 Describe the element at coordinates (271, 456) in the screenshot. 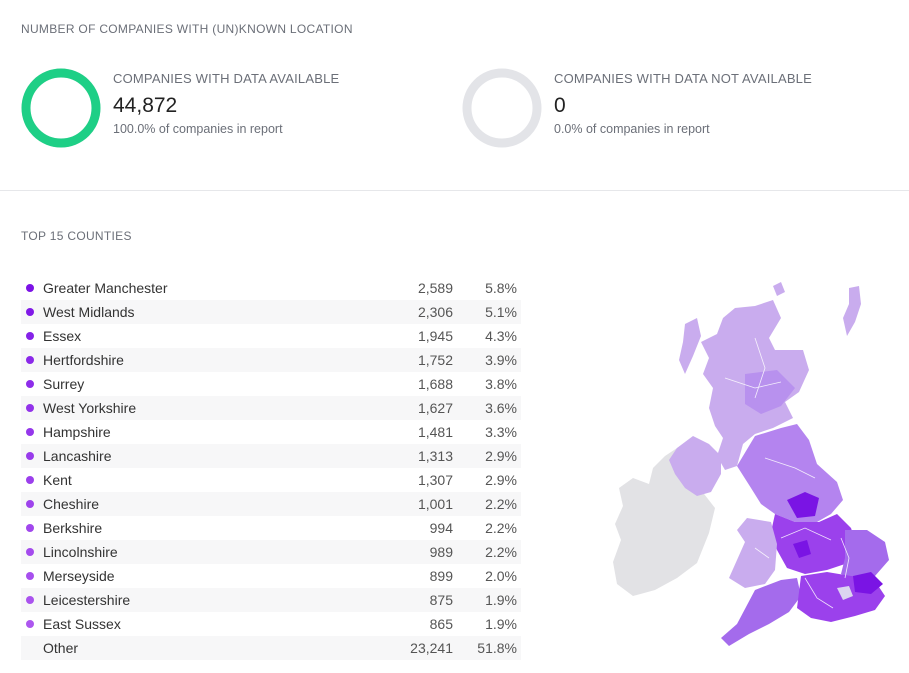

I see `county-row: Lancashire 1,313 2.9%` at that location.